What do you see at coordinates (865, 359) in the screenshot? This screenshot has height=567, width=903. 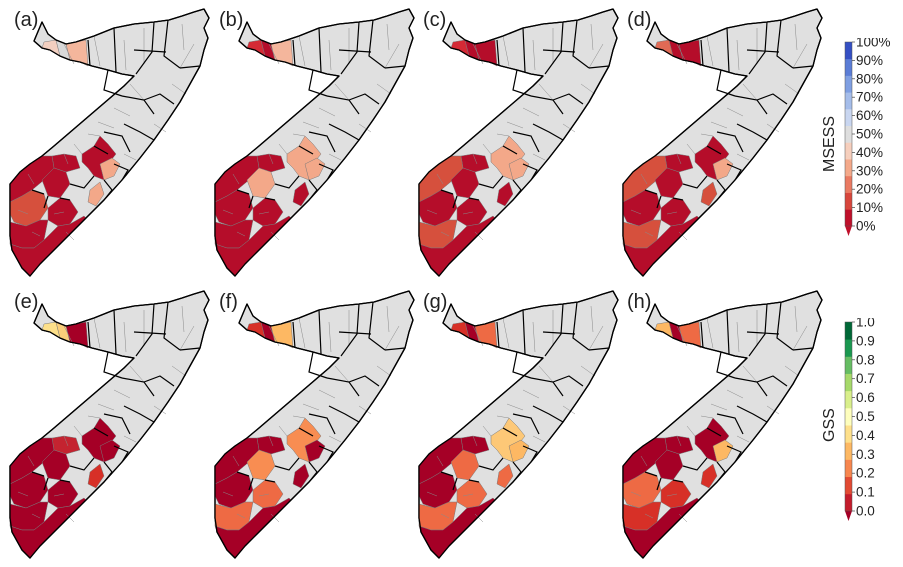 I see `colorbar-tick-label: 0.8` at bounding box center [865, 359].